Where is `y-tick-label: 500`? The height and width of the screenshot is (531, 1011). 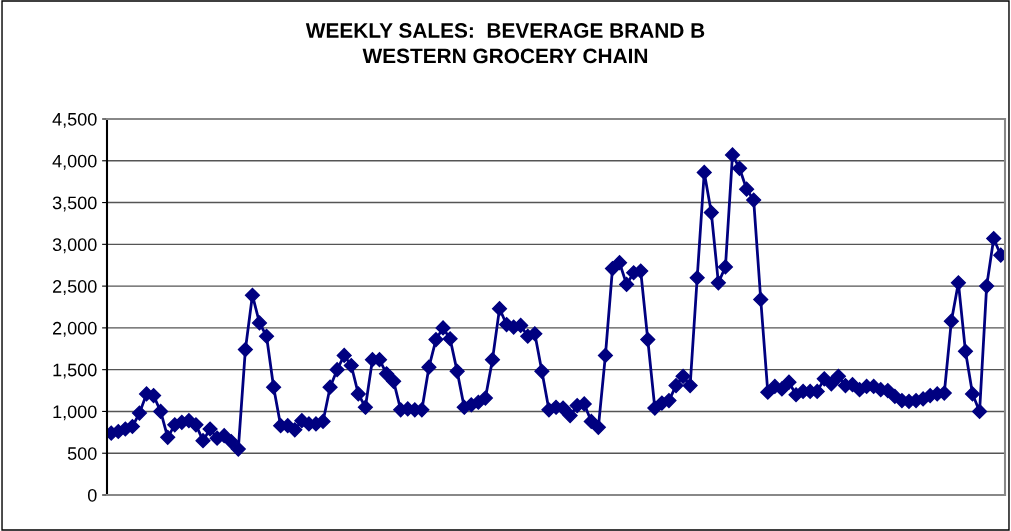
y-tick-label: 500 is located at coordinates (82, 453).